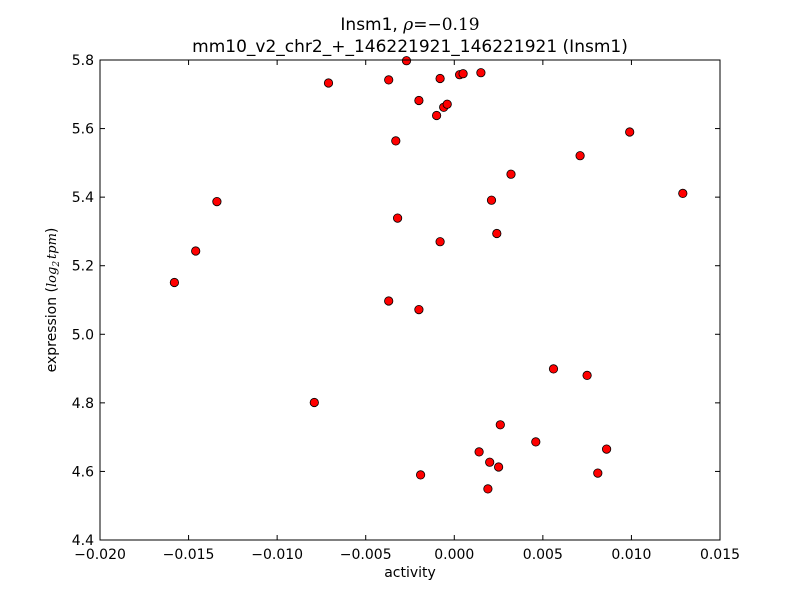 The image size is (800, 600). I want to click on y-tick-label: 4.4, so click(83, 541).